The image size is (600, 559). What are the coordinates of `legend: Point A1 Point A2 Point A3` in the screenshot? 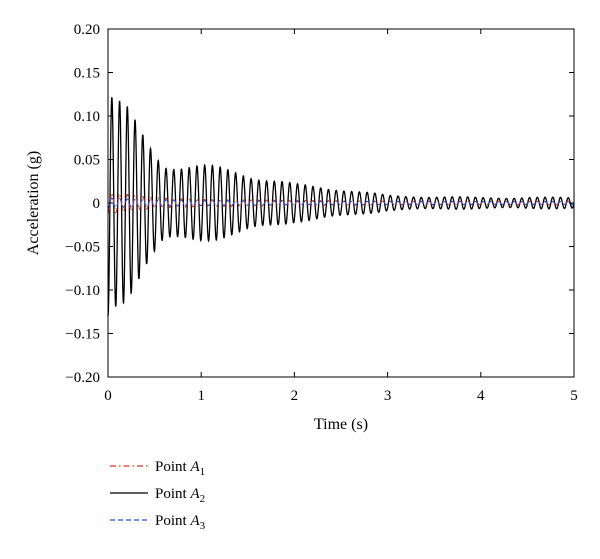 It's located at (158, 495).